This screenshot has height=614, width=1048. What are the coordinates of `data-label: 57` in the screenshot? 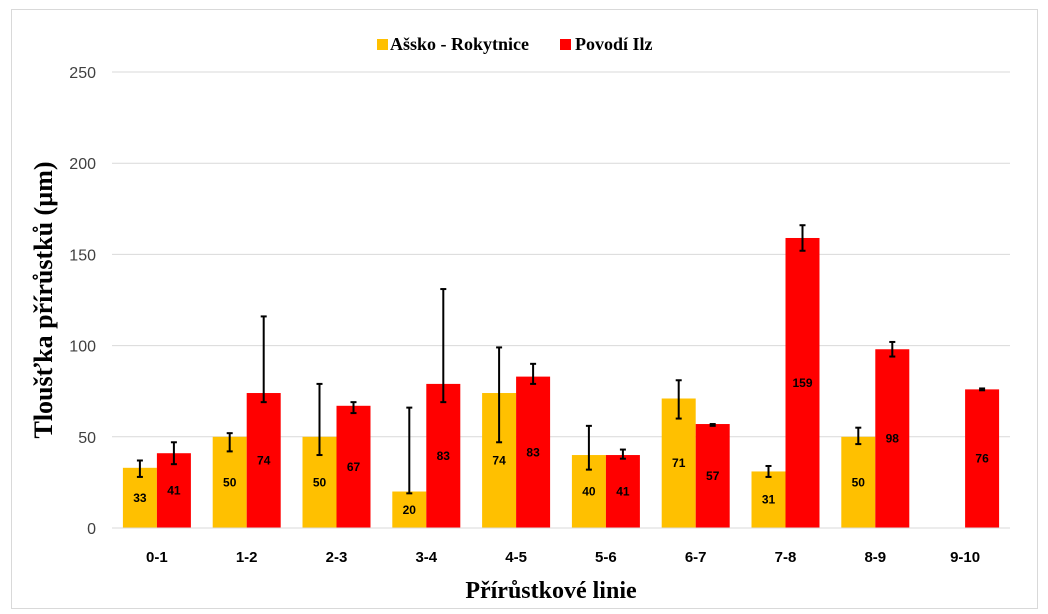 It's located at (713, 476).